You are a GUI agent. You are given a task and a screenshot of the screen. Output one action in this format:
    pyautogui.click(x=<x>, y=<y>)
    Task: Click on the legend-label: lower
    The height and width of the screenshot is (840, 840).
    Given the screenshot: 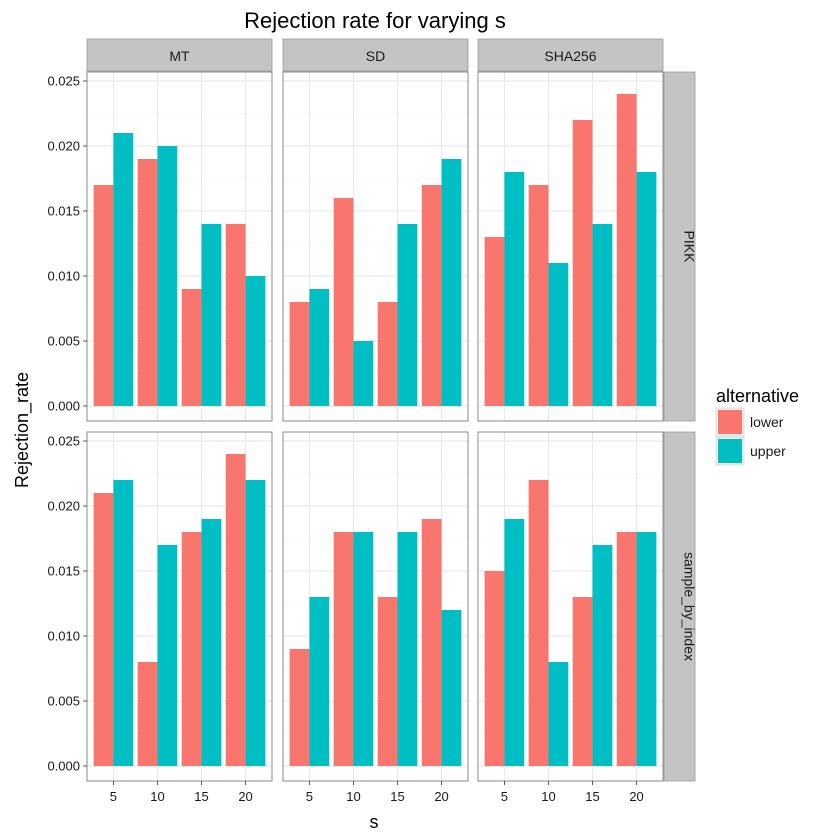 What is the action you would take?
    pyautogui.click(x=767, y=422)
    